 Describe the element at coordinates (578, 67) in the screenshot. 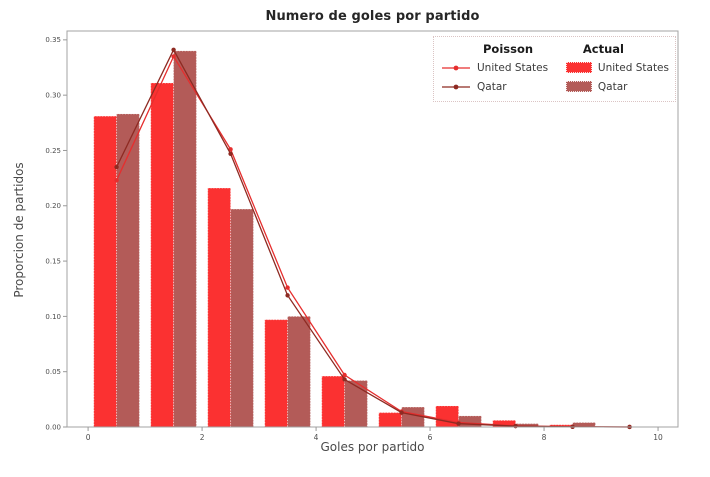

I see `actual-patch-sample-us-icon` at that location.